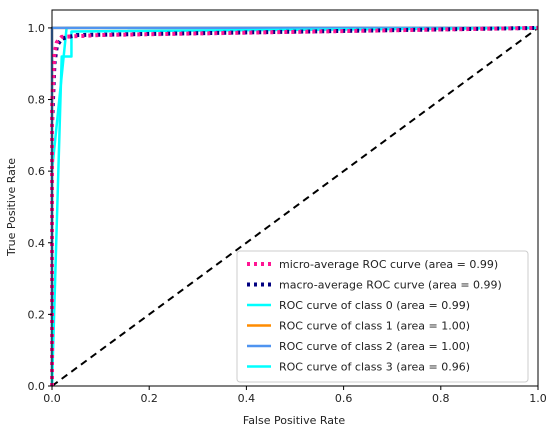  What do you see at coordinates (374, 326) in the screenshot?
I see `legend-label-3: ROC curve of class 1 (area = 1.00)` at bounding box center [374, 326].